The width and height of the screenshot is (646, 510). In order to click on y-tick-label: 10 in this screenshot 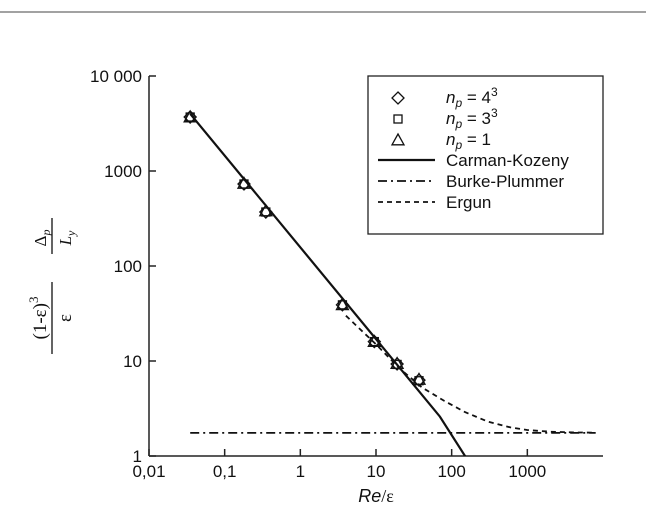, I will do `click(132, 361)`.